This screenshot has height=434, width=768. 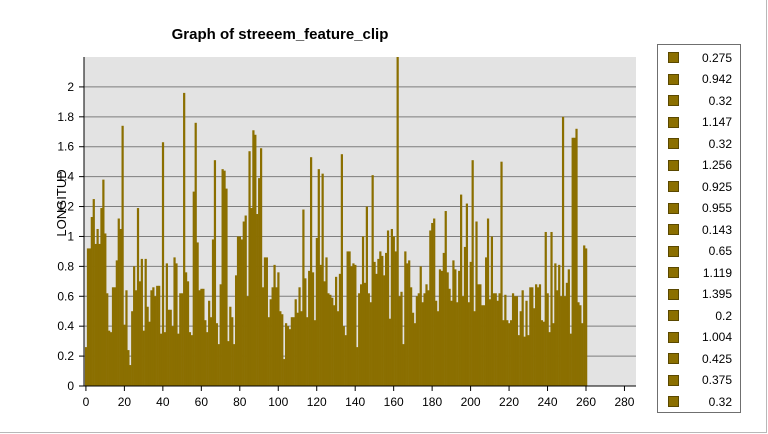 I want to click on x-tick-label: 160, so click(x=394, y=402).